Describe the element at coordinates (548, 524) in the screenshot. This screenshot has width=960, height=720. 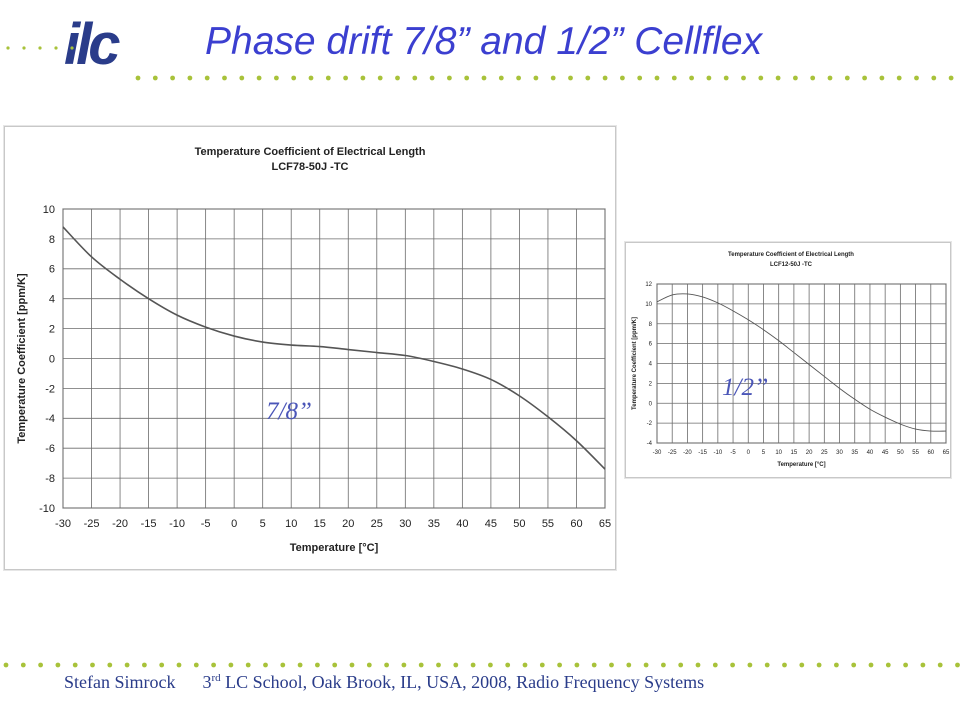
I see `x-tick-label: 55` at that location.